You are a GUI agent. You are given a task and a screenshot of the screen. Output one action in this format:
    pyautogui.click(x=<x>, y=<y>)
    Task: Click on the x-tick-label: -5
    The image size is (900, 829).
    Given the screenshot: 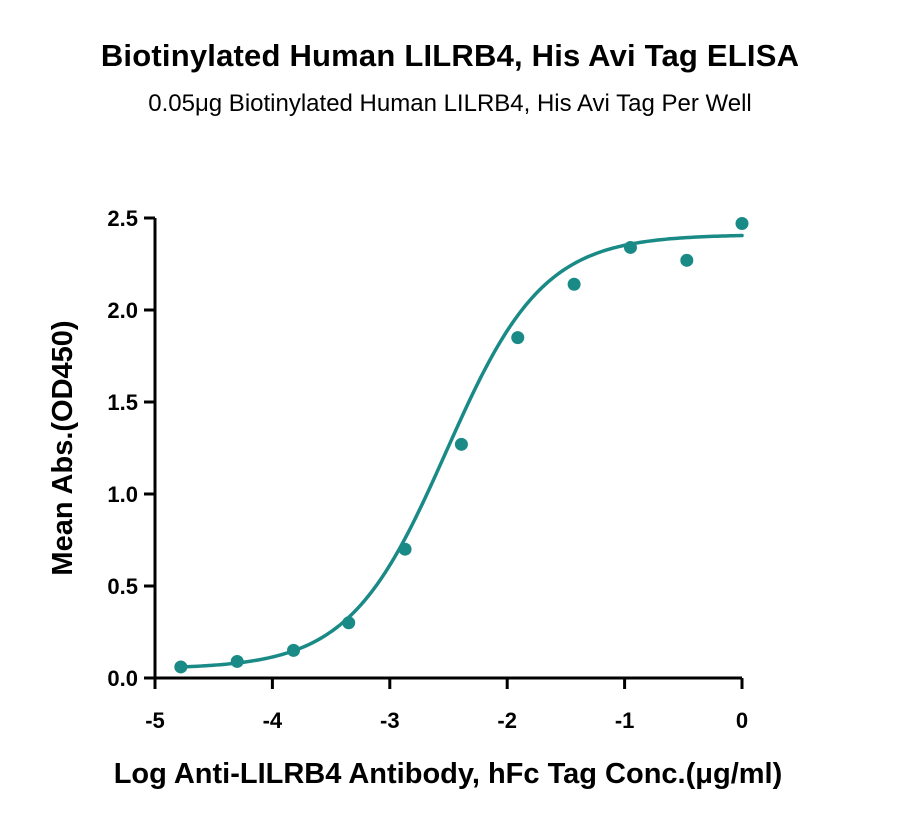 What is the action you would take?
    pyautogui.click(x=155, y=720)
    